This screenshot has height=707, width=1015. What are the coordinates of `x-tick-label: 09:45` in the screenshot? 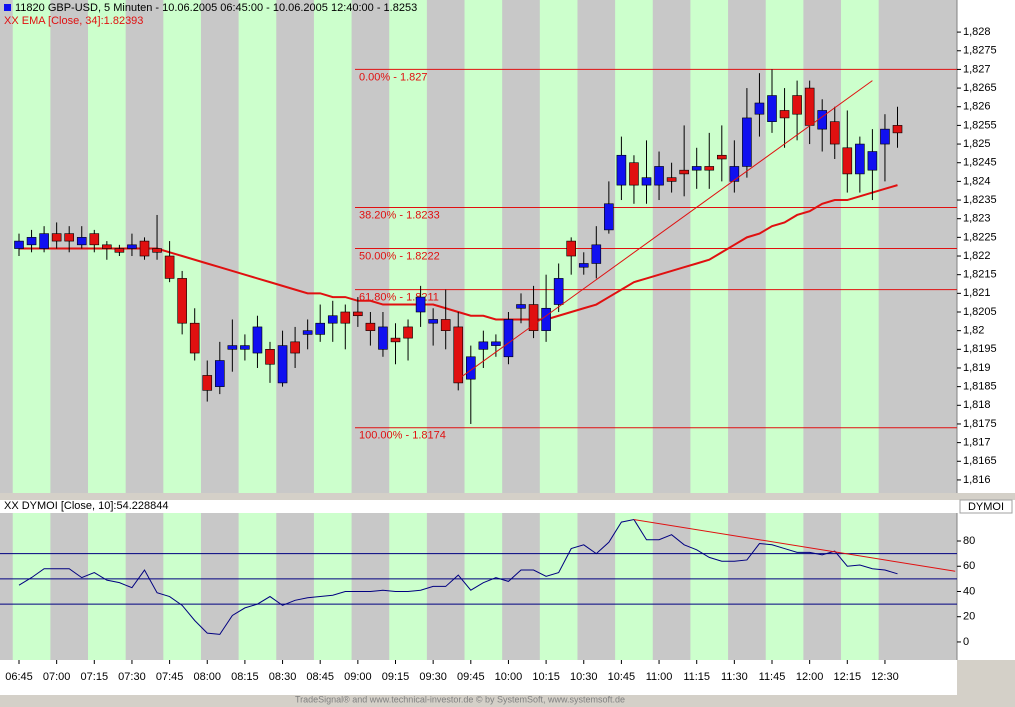 It's located at (471, 677).